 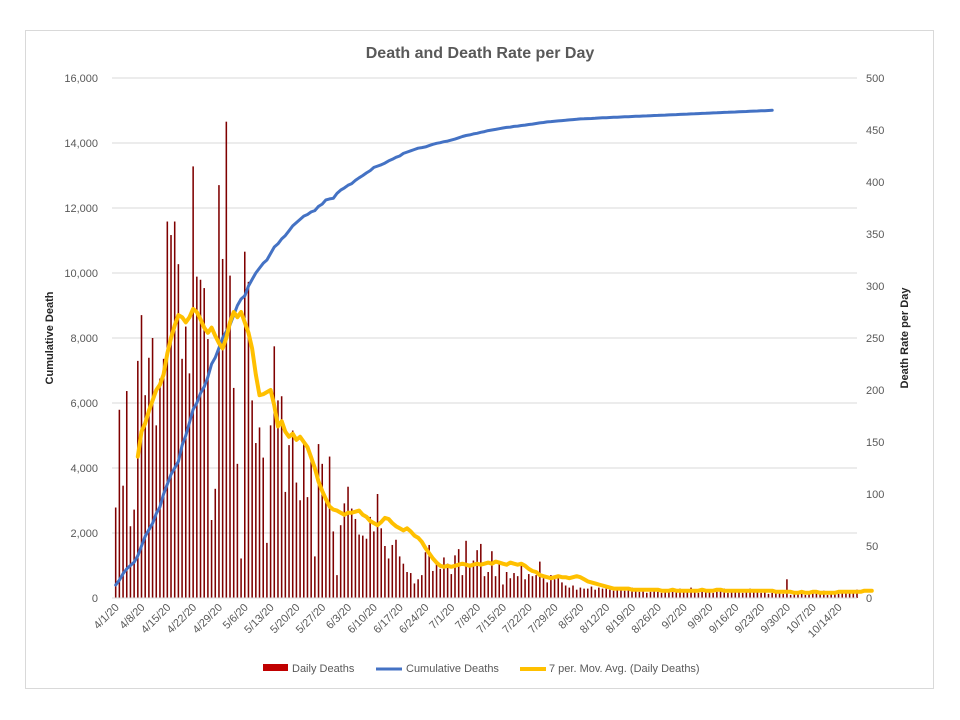 I want to click on x-tick-label: 7/1/20, so click(x=442, y=617).